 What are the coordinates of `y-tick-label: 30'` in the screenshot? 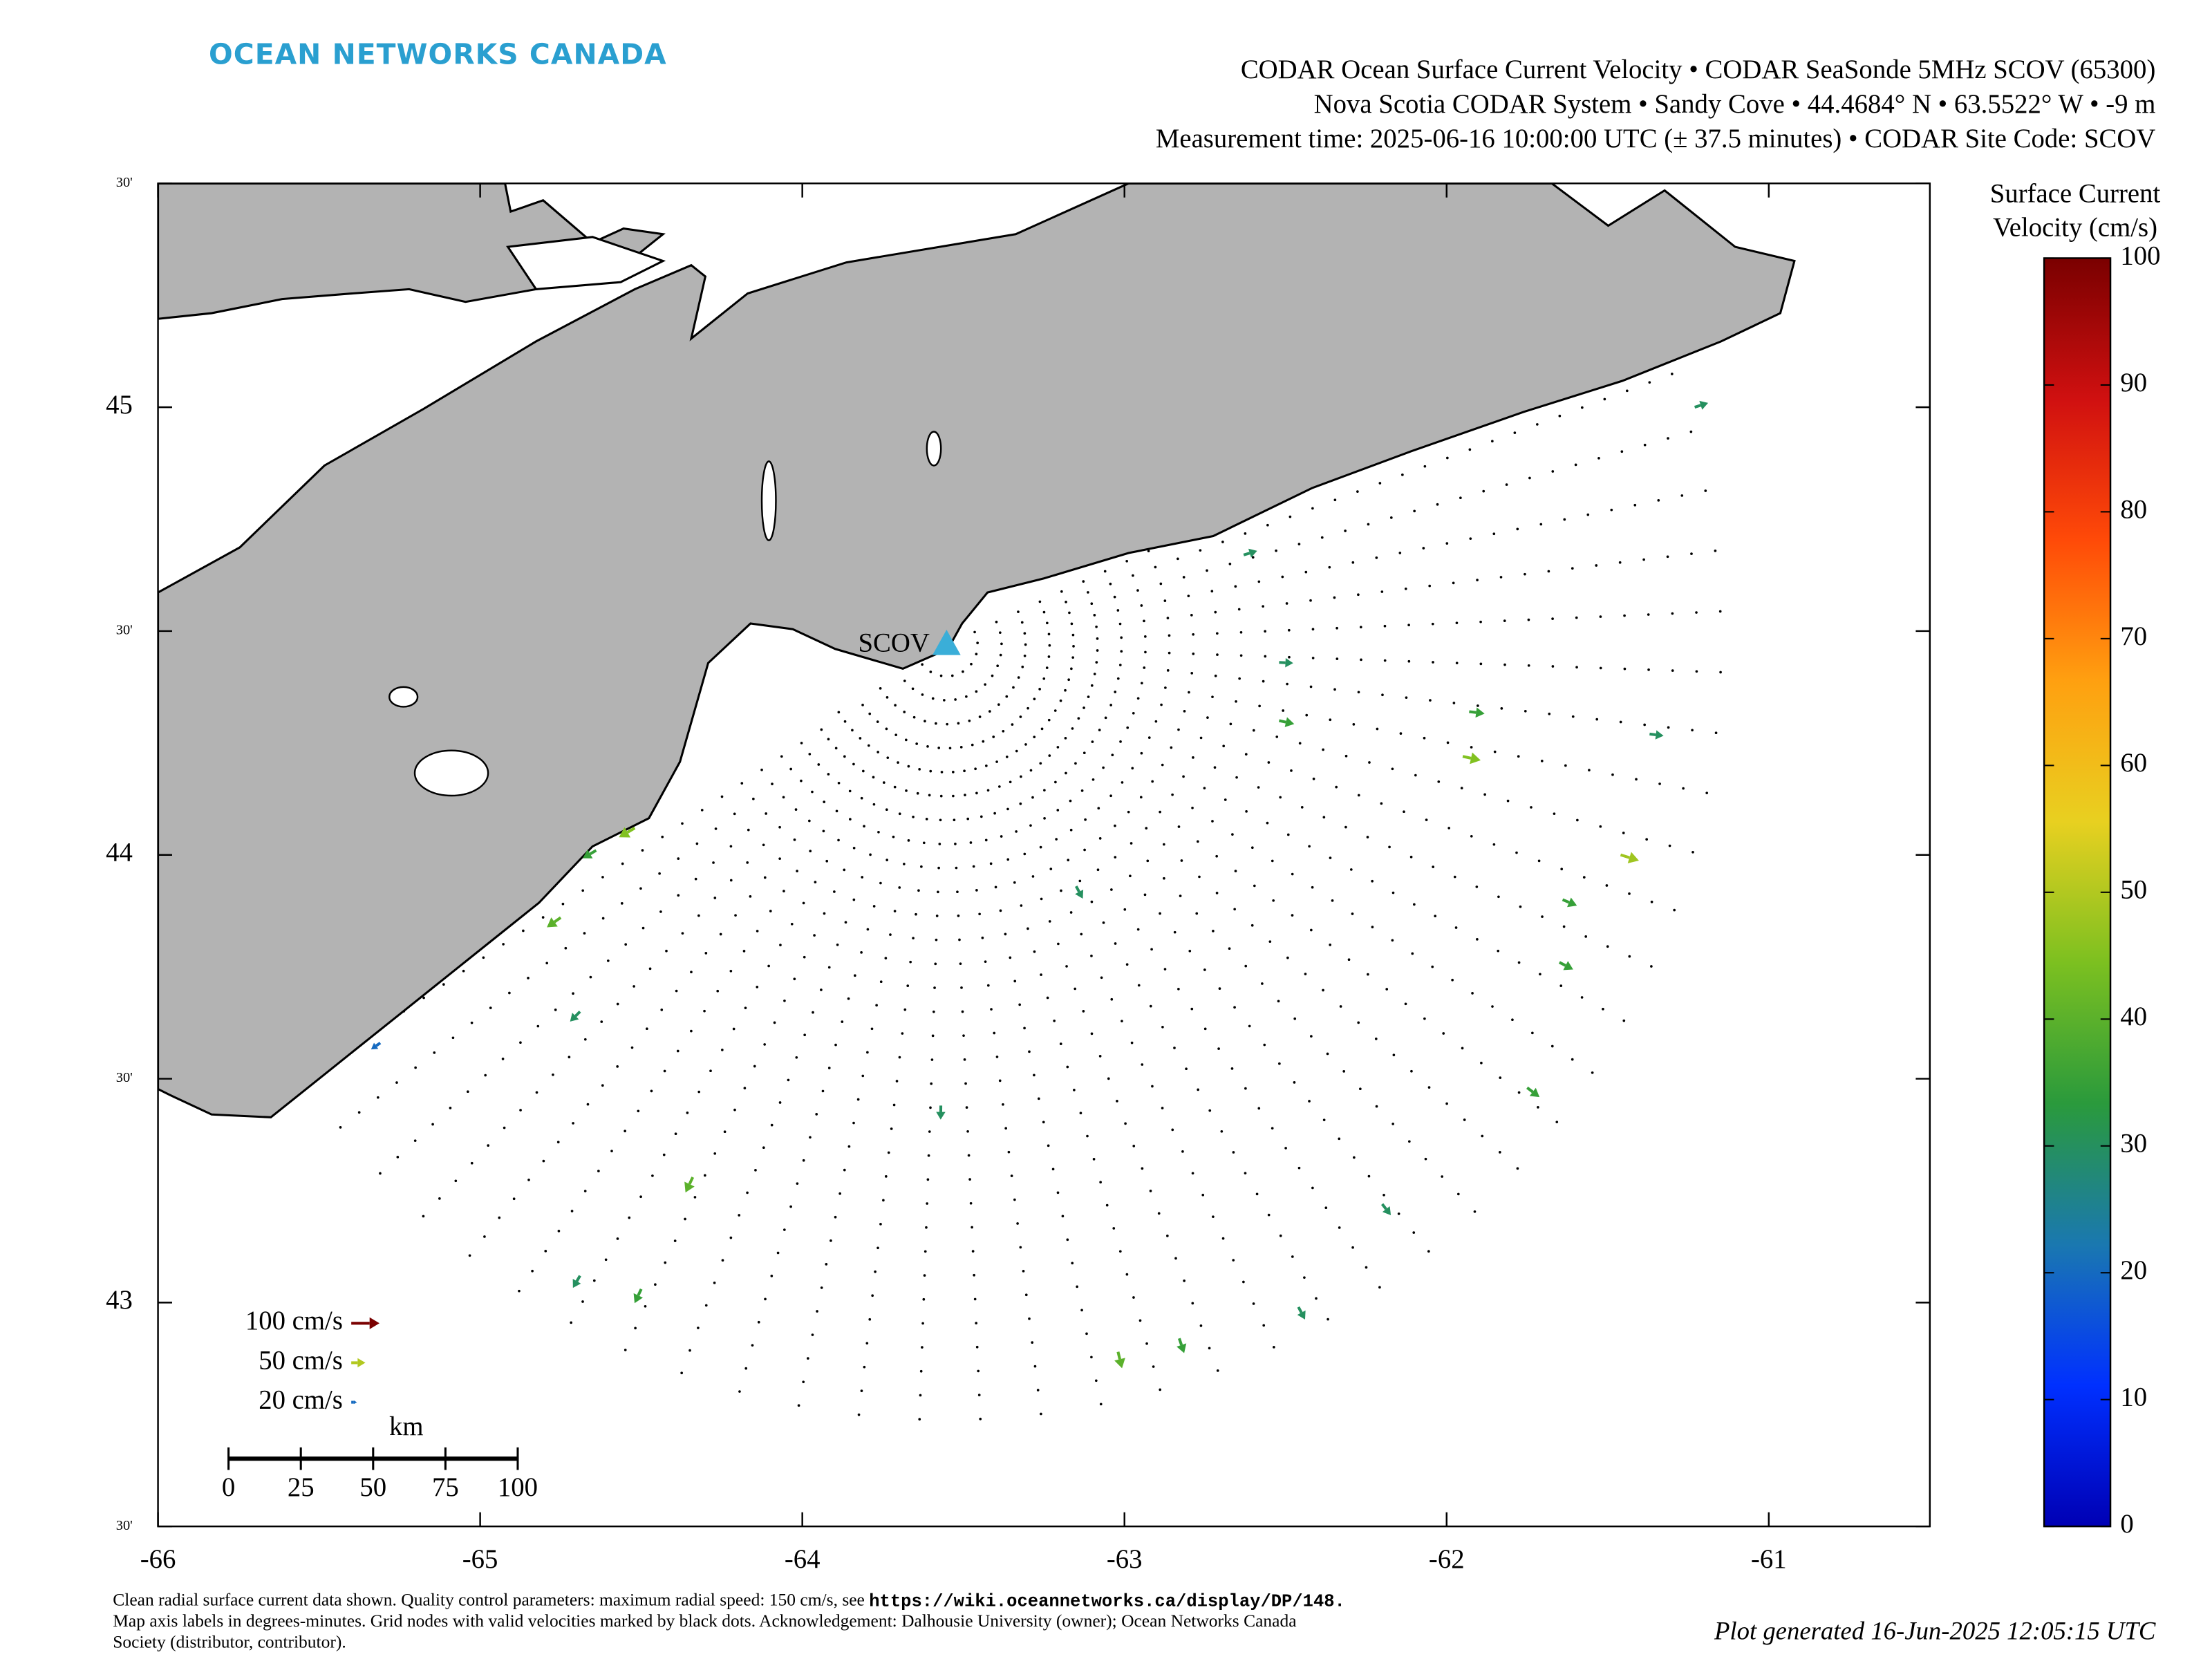 It's located at (124, 1077).